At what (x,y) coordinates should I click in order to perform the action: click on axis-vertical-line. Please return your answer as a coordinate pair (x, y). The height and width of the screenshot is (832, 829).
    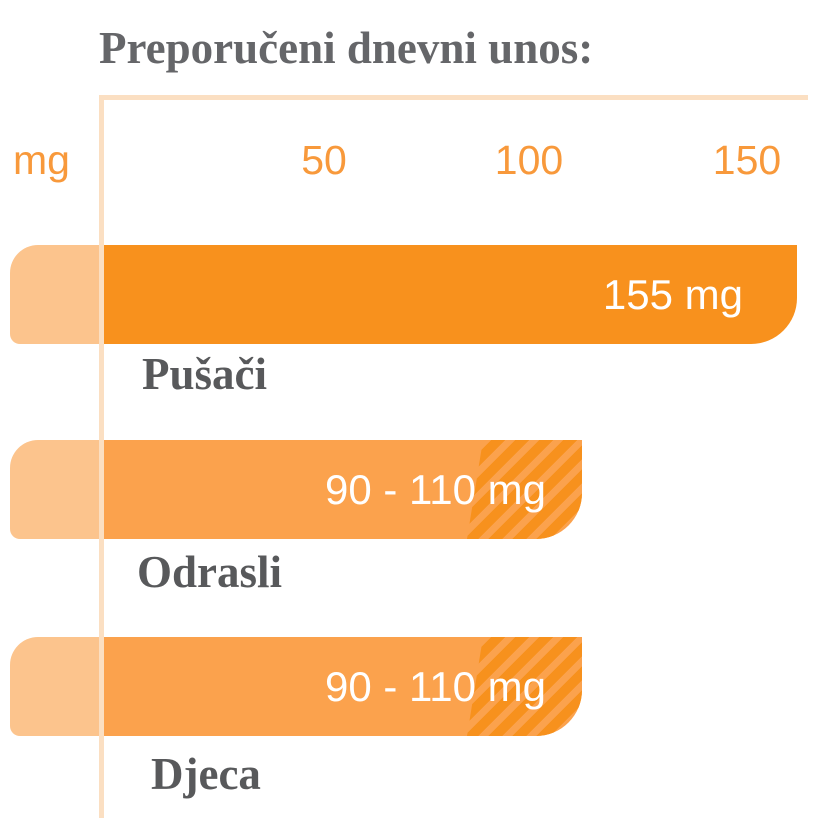
    Looking at the image, I should click on (101, 456).